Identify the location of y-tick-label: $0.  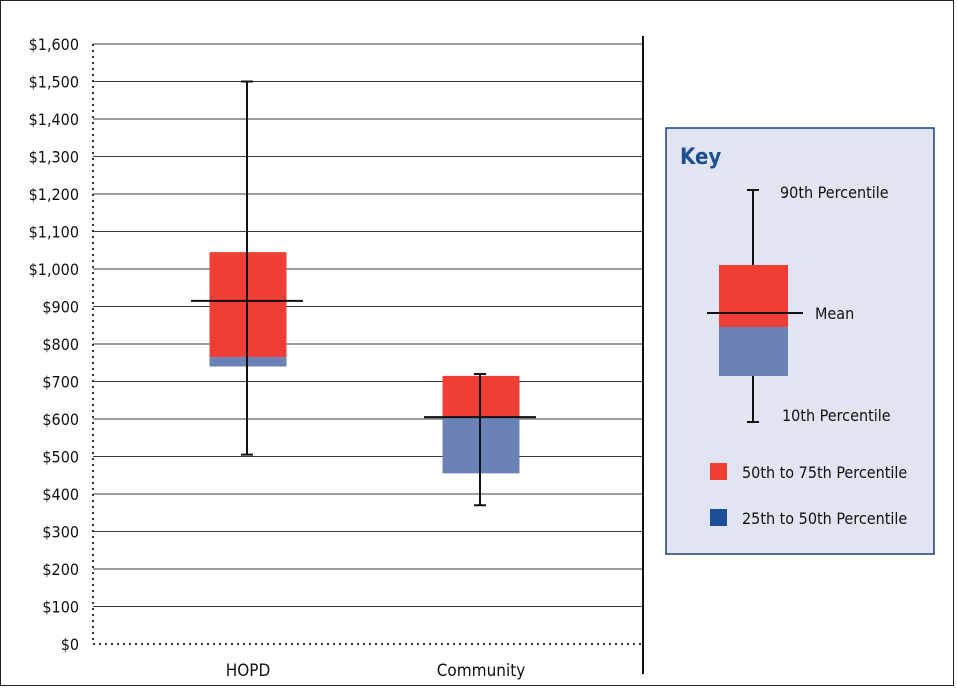
(70, 644).